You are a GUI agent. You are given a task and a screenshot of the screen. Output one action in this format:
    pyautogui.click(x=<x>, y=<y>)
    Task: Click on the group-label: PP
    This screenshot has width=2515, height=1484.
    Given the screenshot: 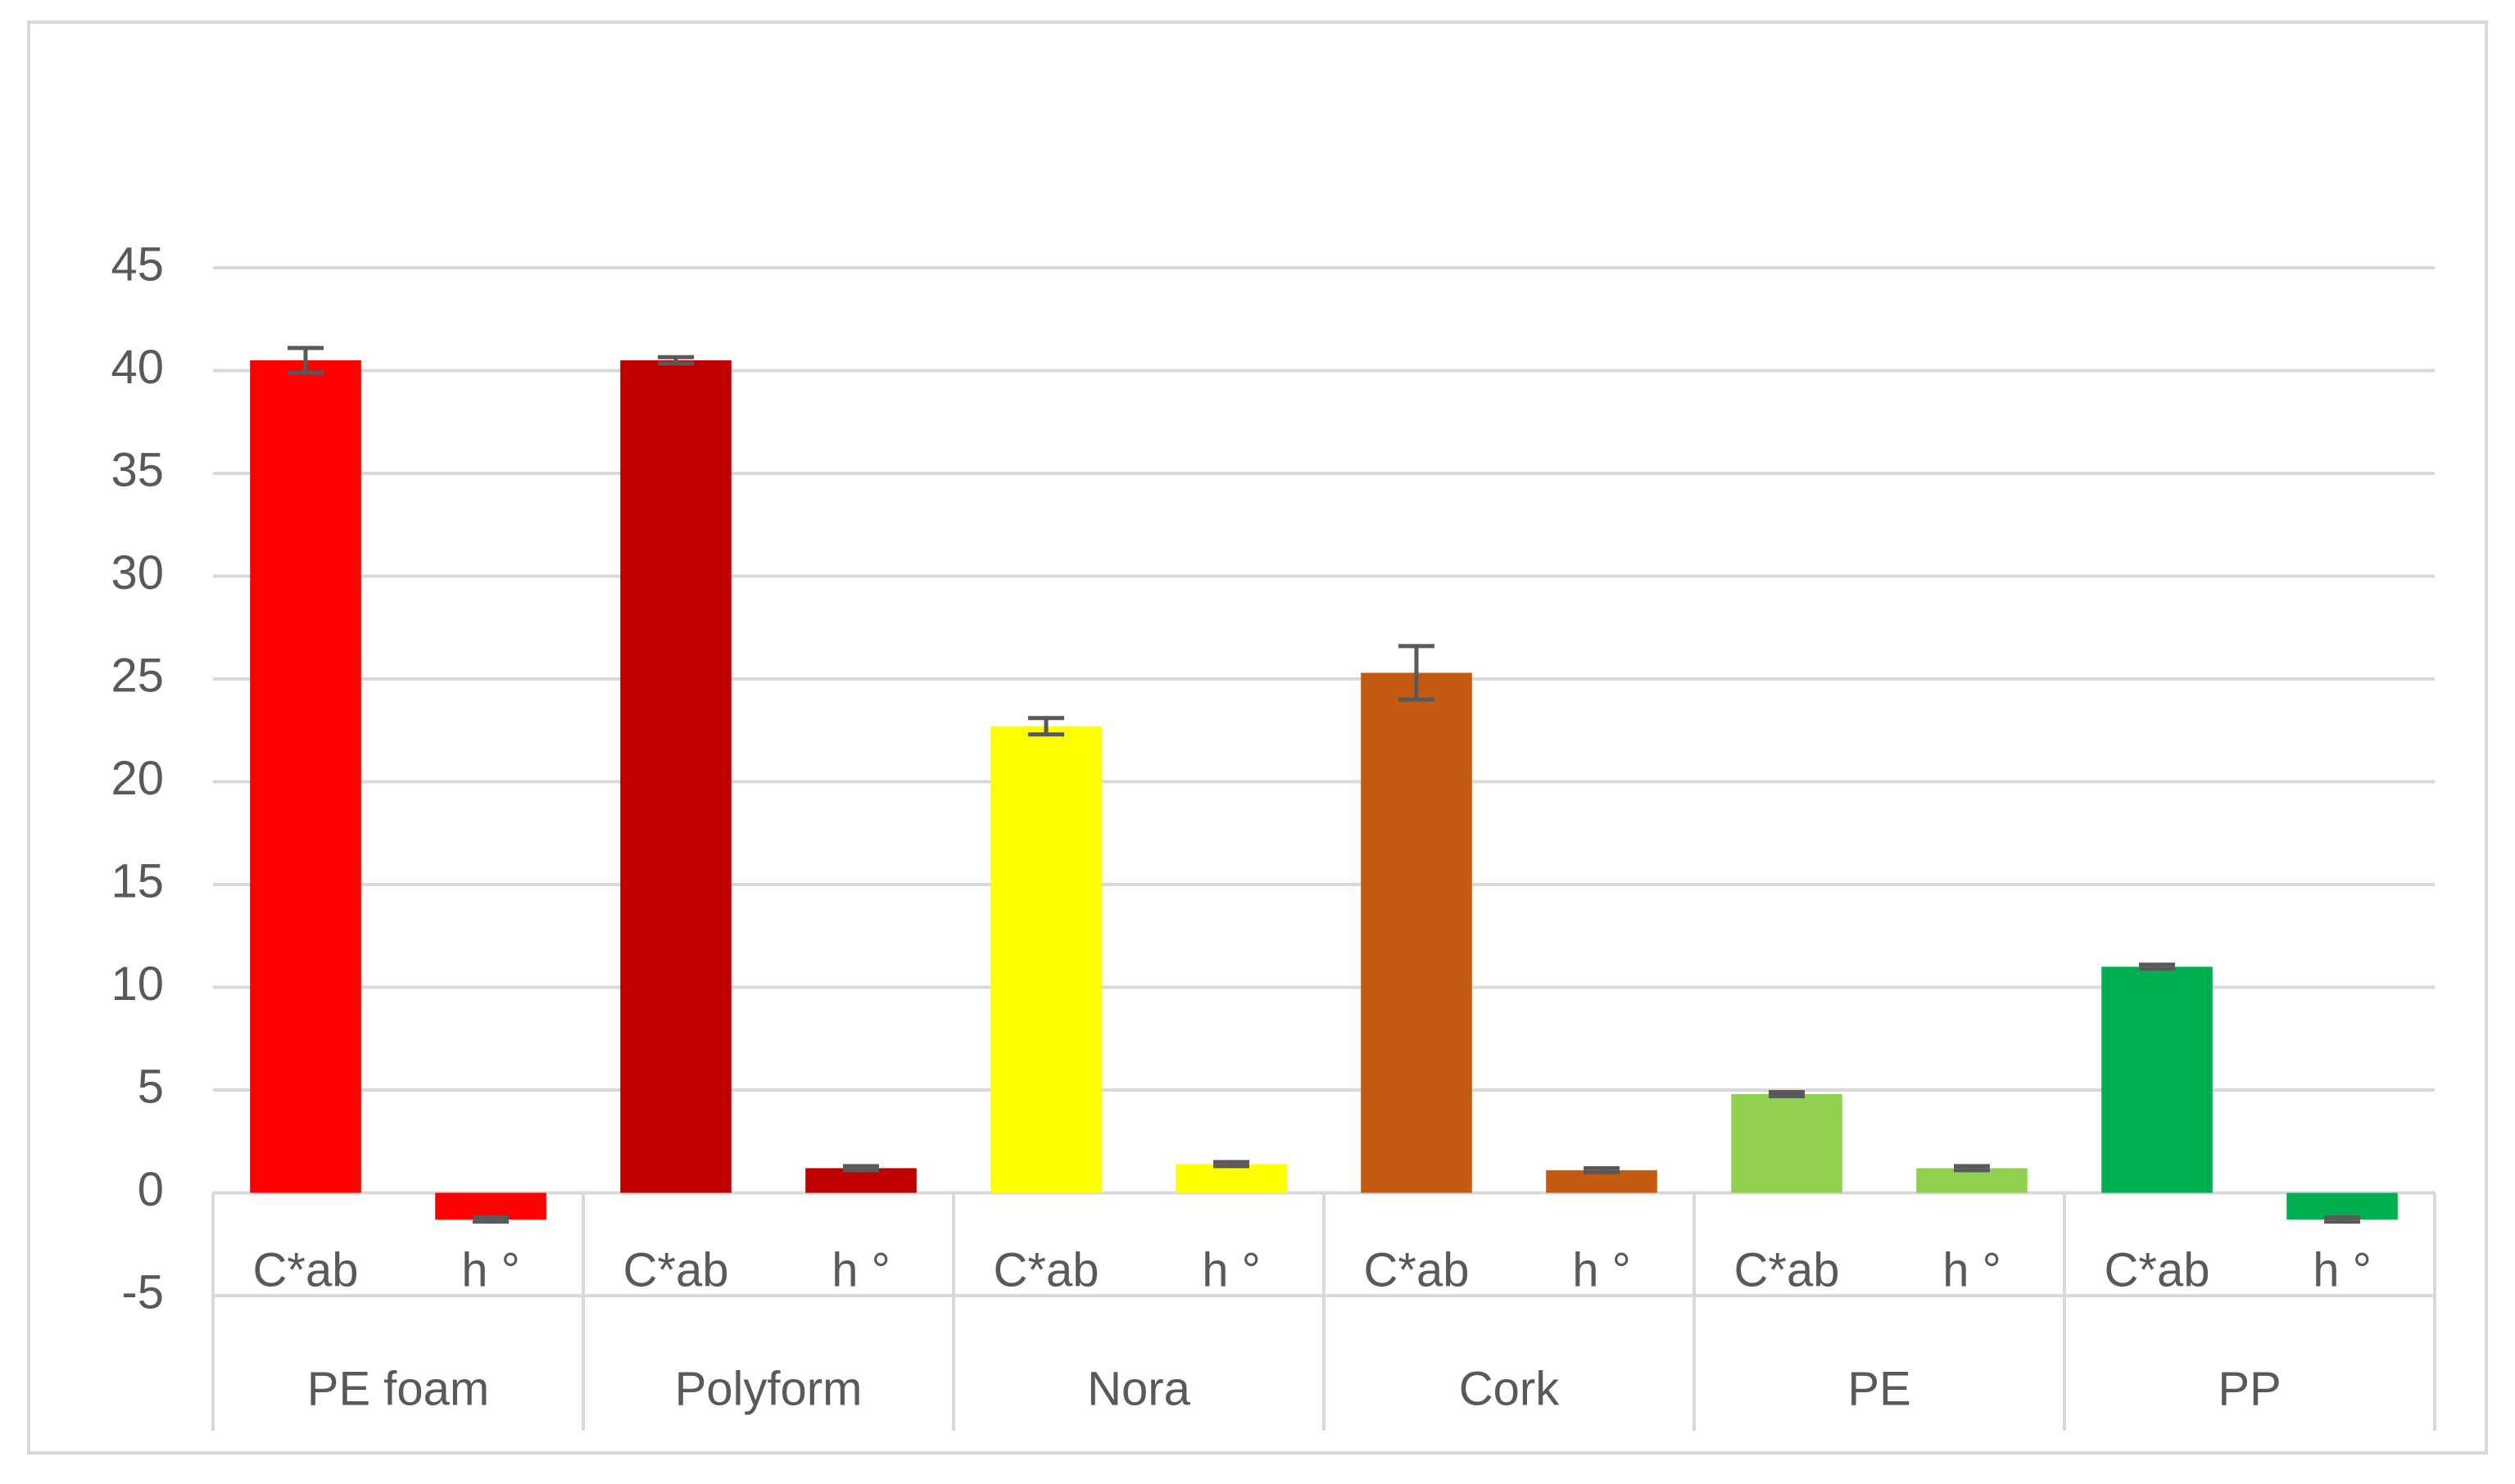 What is the action you would take?
    pyautogui.click(x=2249, y=1388)
    